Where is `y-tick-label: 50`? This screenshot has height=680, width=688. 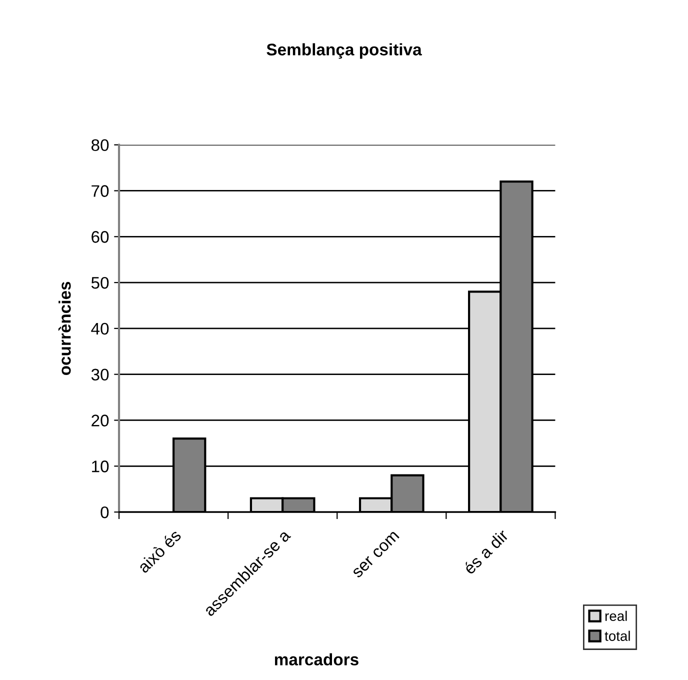
y-tick-label: 50 is located at coordinates (100, 282).